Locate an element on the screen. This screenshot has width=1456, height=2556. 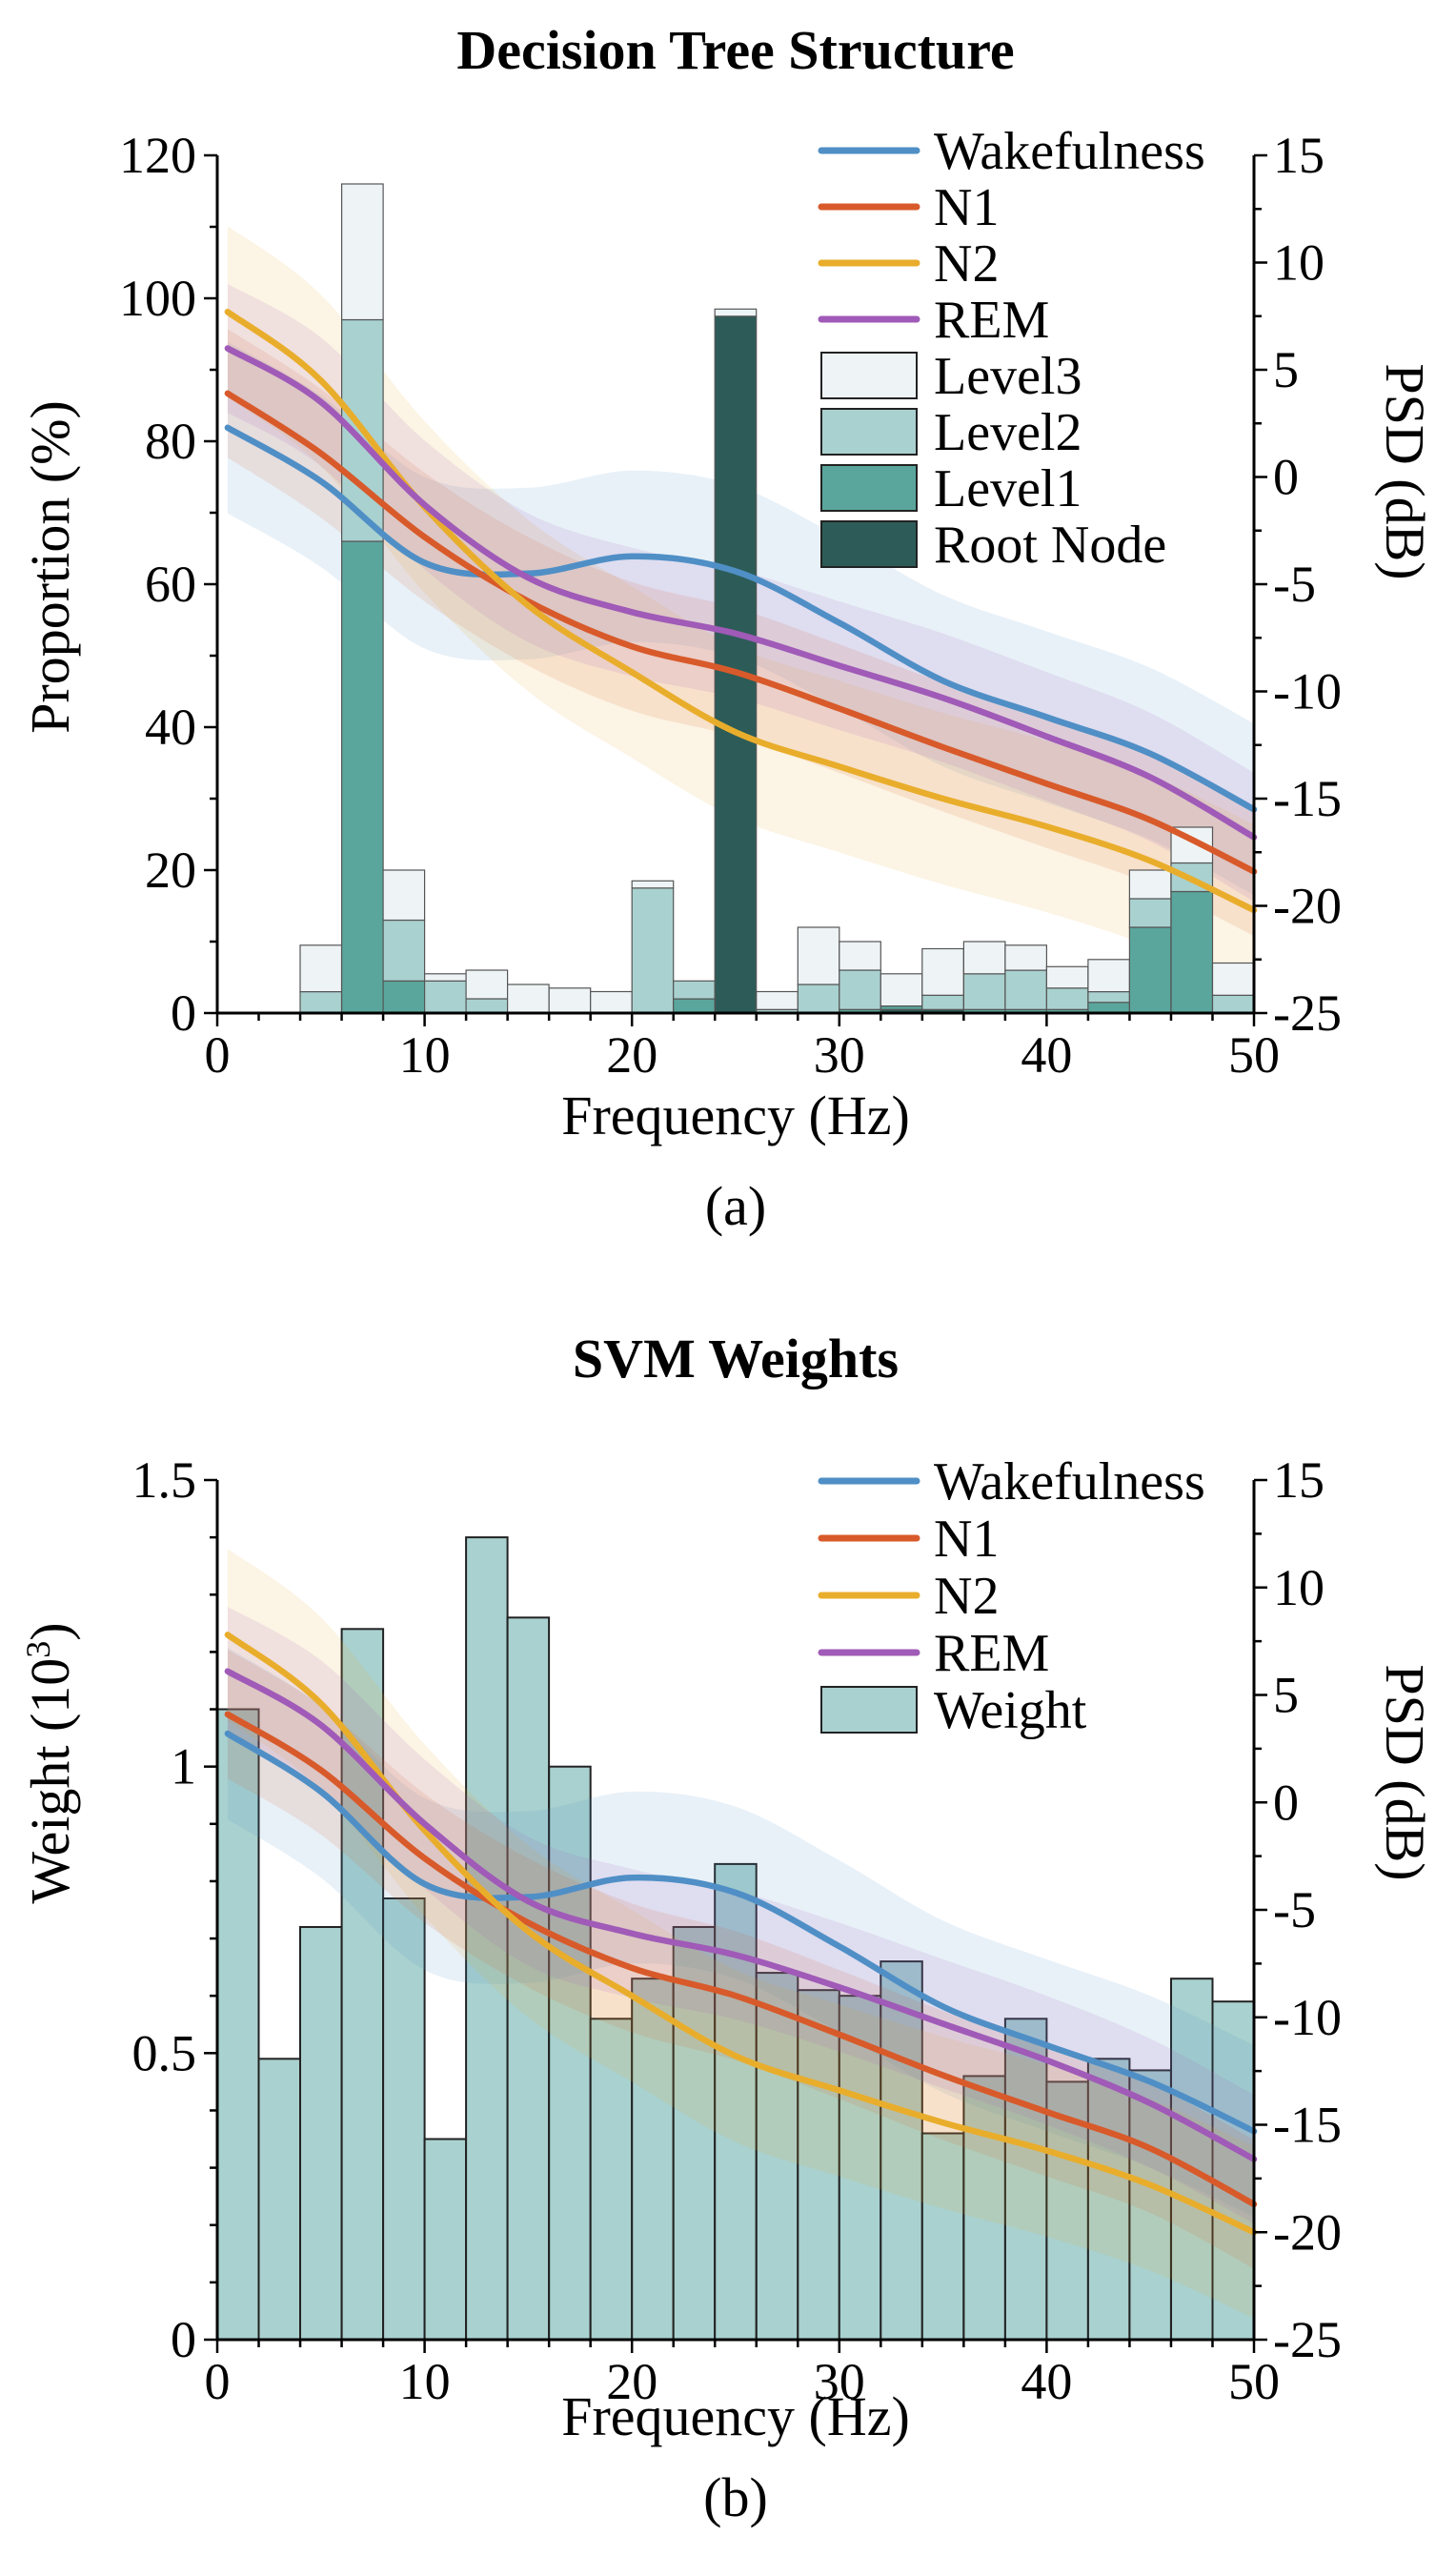
chart-a-y2-tick-label: 10 is located at coordinates (1299, 263).